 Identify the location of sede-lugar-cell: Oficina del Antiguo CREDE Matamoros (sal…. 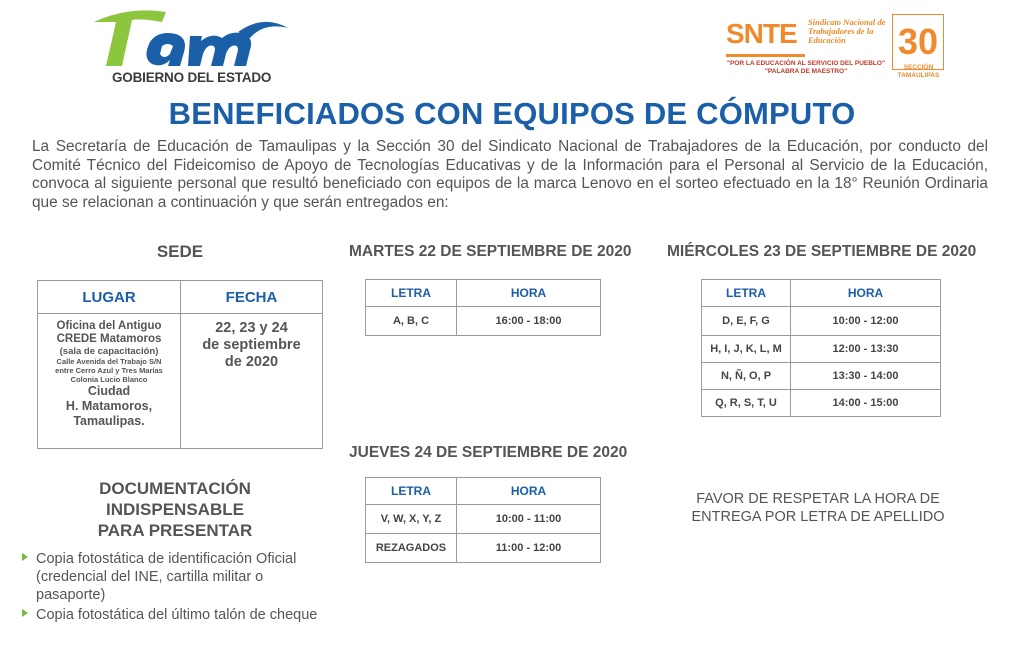
(109, 381).